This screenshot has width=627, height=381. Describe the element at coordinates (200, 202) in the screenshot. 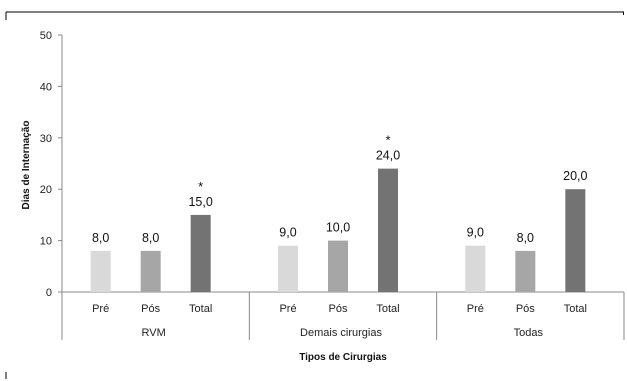

I see `data-label: 15,0` at that location.